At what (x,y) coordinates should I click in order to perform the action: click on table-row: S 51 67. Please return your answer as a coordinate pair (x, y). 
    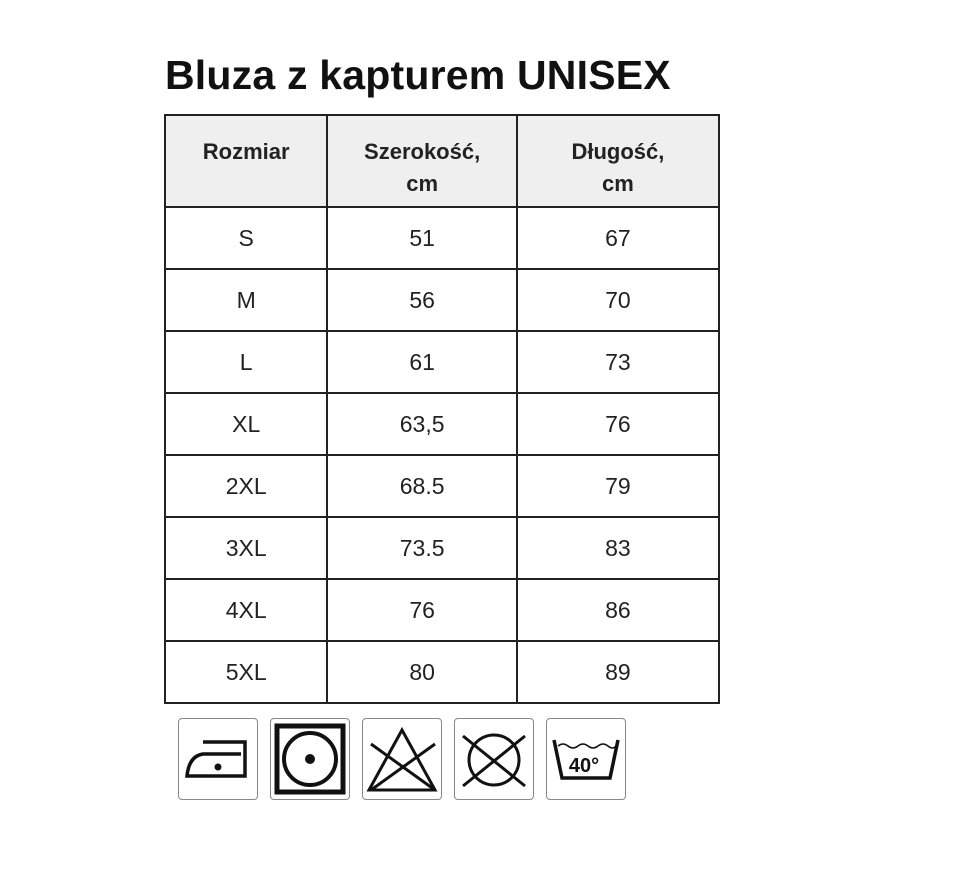
    Looking at the image, I should click on (442, 238).